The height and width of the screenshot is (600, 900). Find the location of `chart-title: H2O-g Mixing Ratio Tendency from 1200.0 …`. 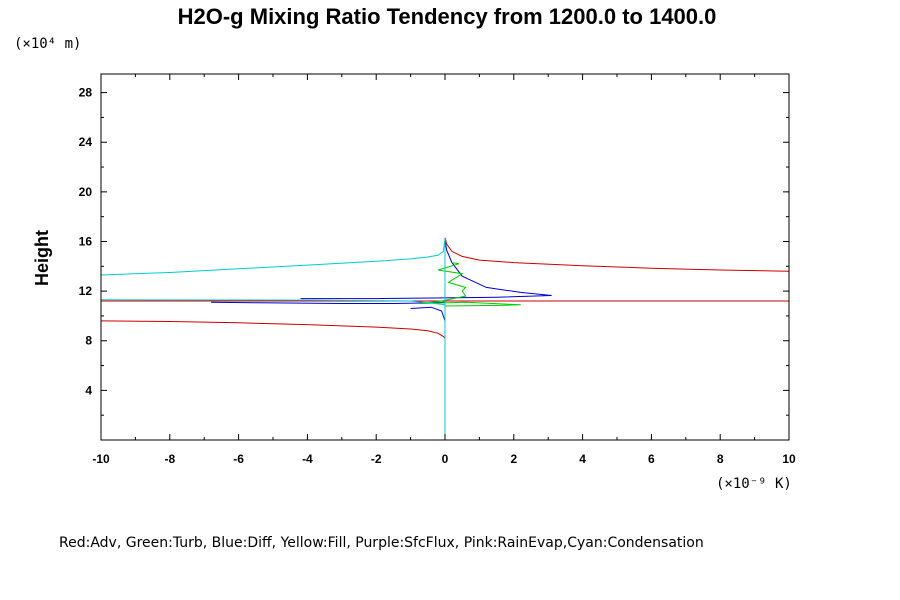

chart-title: H2O-g Mixing Ratio Tendency from 1200.0 … is located at coordinates (447, 16).